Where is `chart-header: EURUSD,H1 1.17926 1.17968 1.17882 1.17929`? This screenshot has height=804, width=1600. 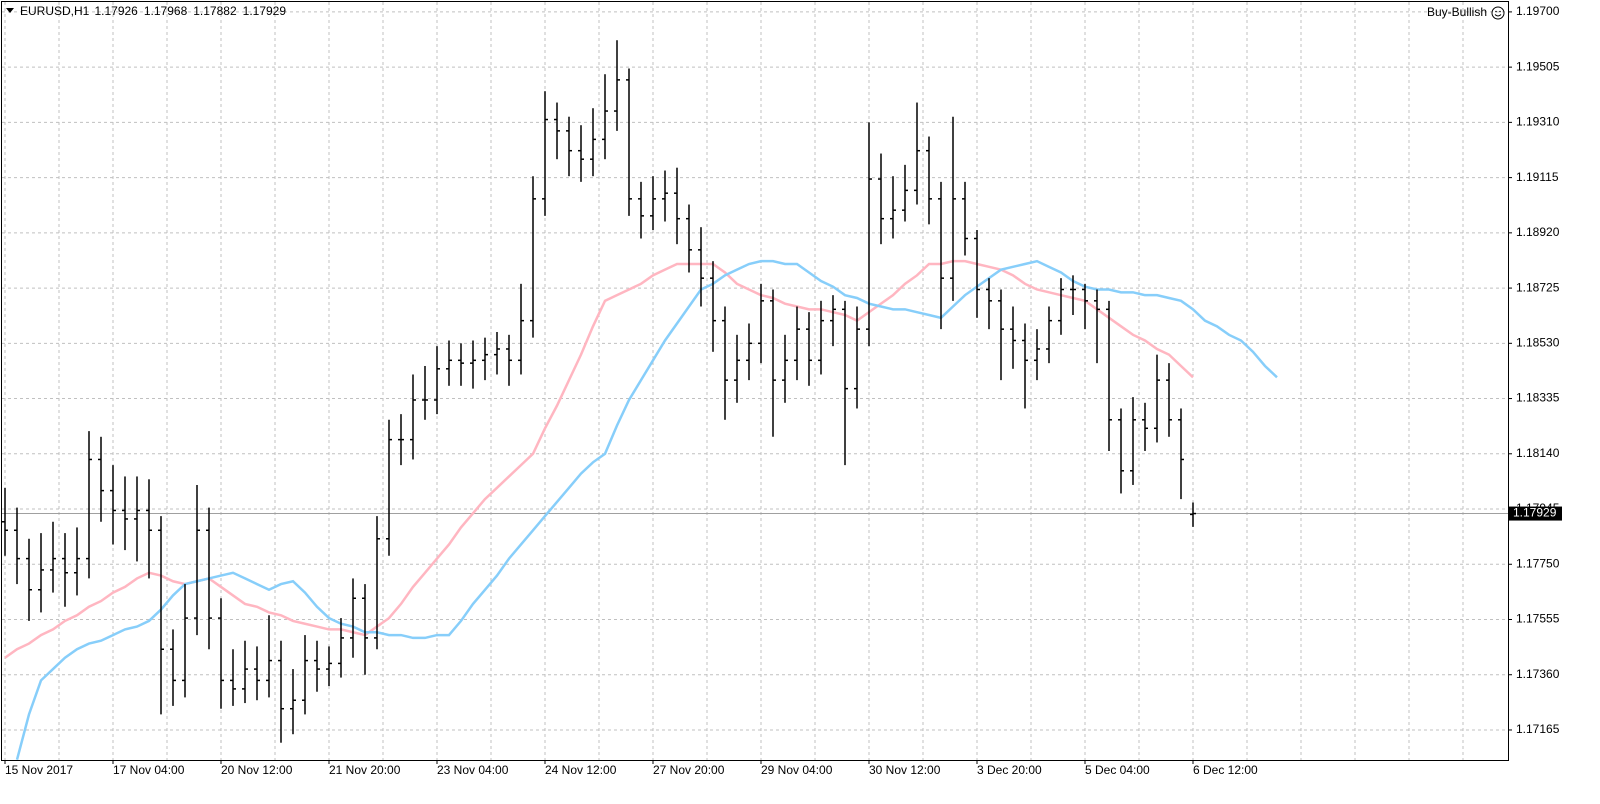 chart-header: EURUSD,H1 1.17926 1.17968 1.17882 1.17929 is located at coordinates (153, 11).